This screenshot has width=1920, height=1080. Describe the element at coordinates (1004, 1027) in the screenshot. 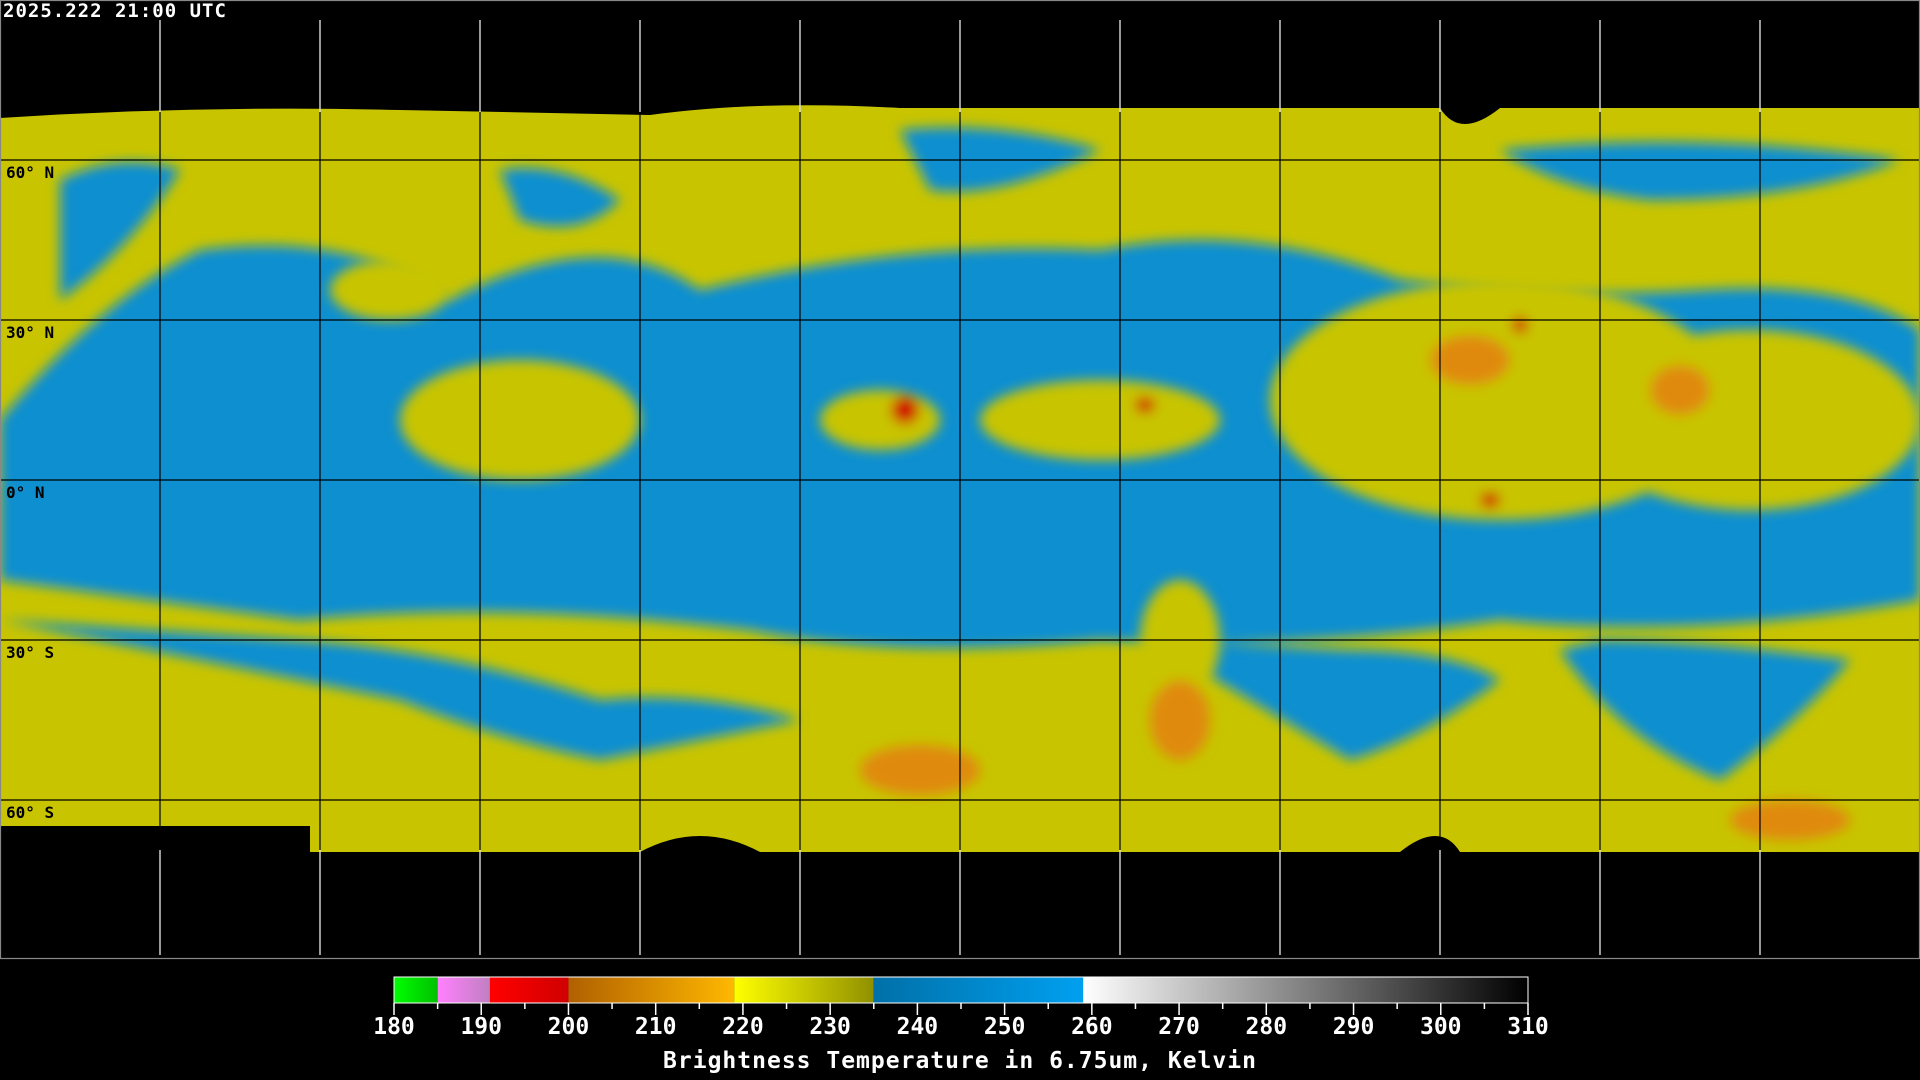

I see `colorbar-tick-label: 250` at that location.